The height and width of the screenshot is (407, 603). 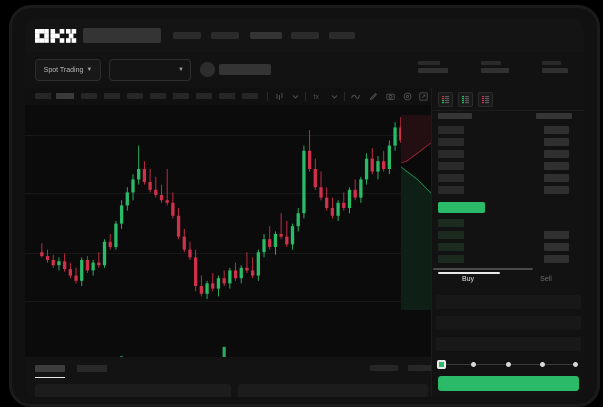 I want to click on market-mode-select: Spot Trading ▼, so click(x=68, y=70).